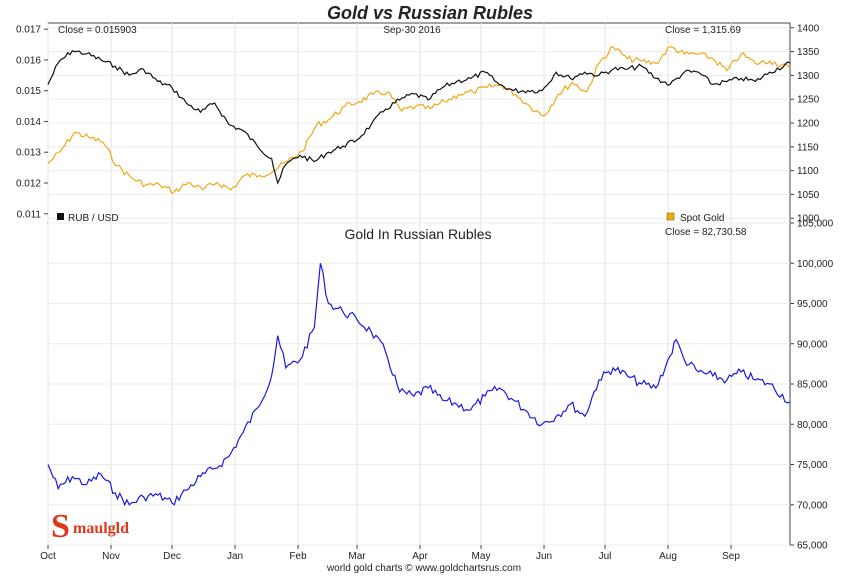 This screenshot has width=847, height=580. What do you see at coordinates (28, 91) in the screenshot?
I see `left-tick-label: 0.015` at bounding box center [28, 91].